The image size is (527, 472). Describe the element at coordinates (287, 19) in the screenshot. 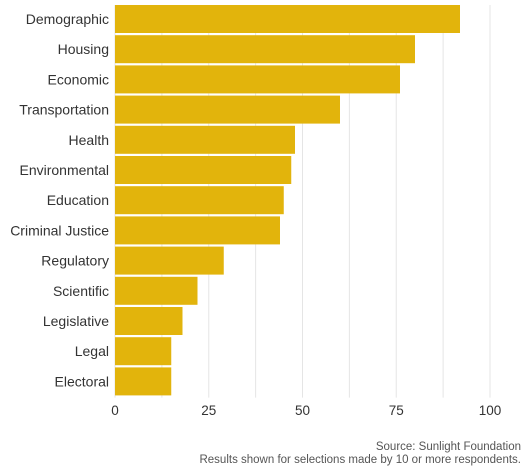

I see `bar-demographic` at that location.